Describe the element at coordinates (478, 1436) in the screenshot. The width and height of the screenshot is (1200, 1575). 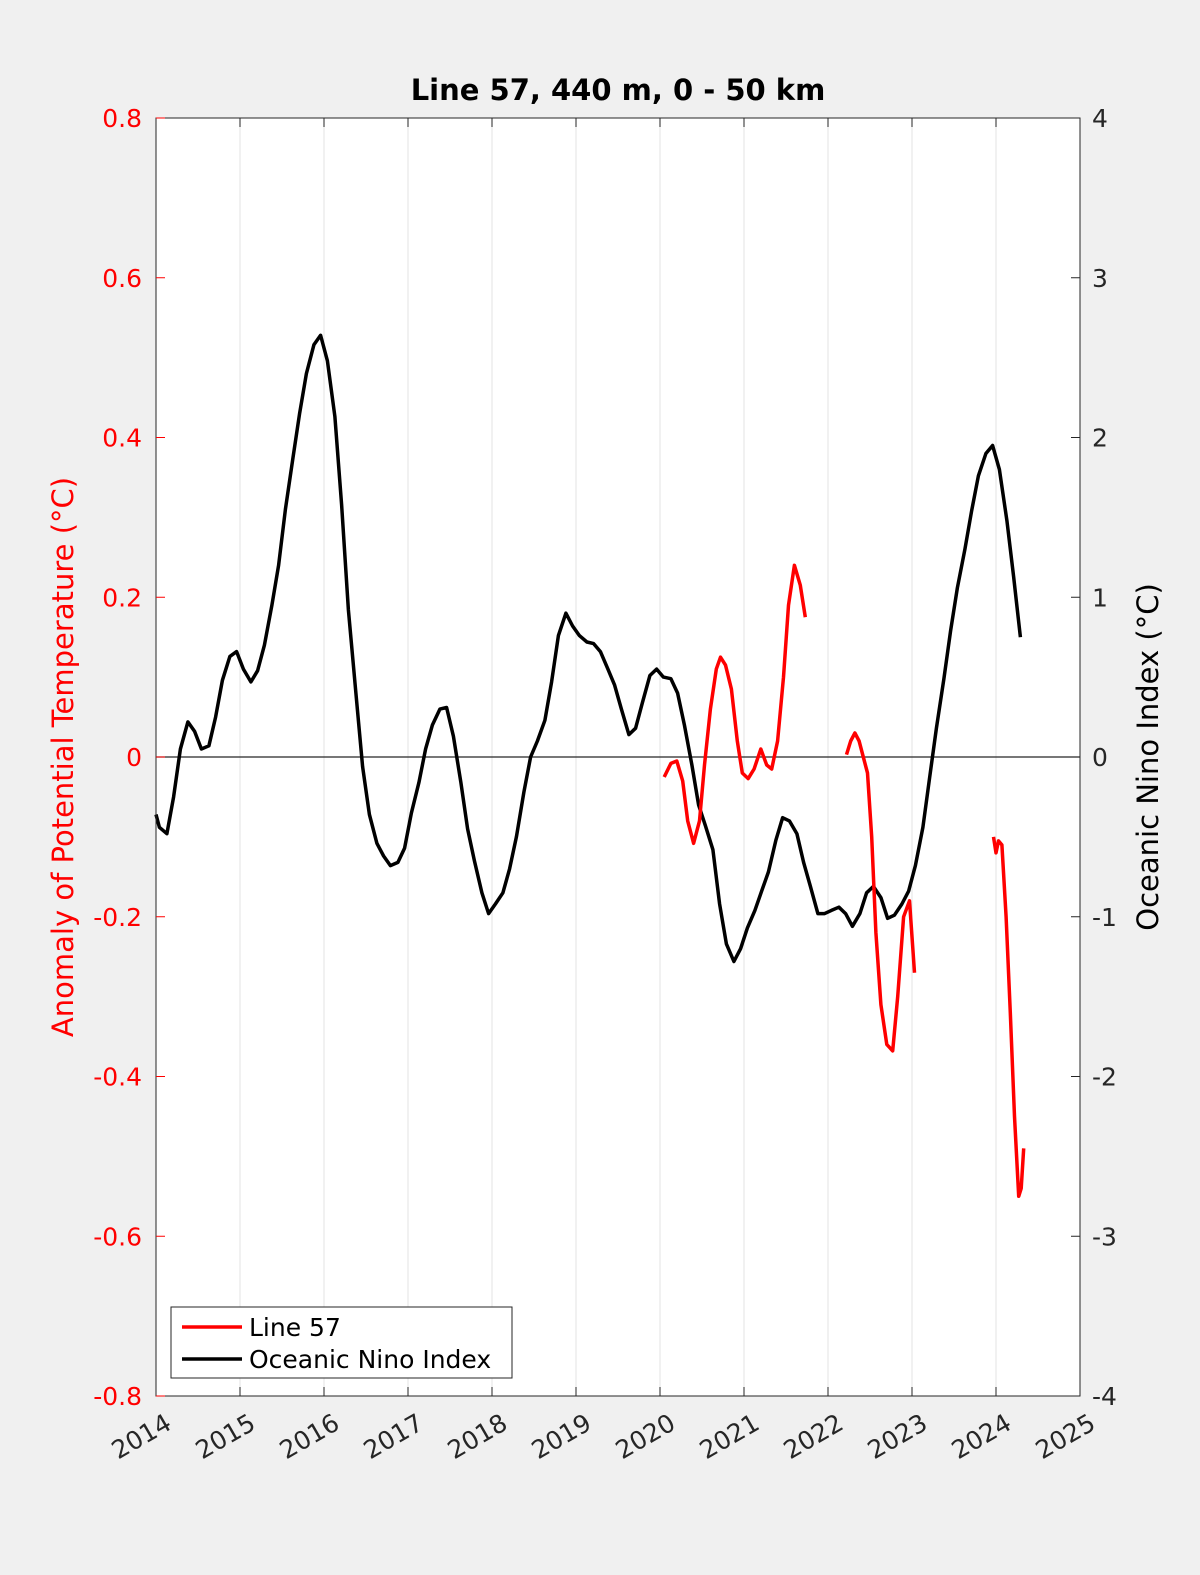
I see `x-tick-label-2018: 2018` at that location.